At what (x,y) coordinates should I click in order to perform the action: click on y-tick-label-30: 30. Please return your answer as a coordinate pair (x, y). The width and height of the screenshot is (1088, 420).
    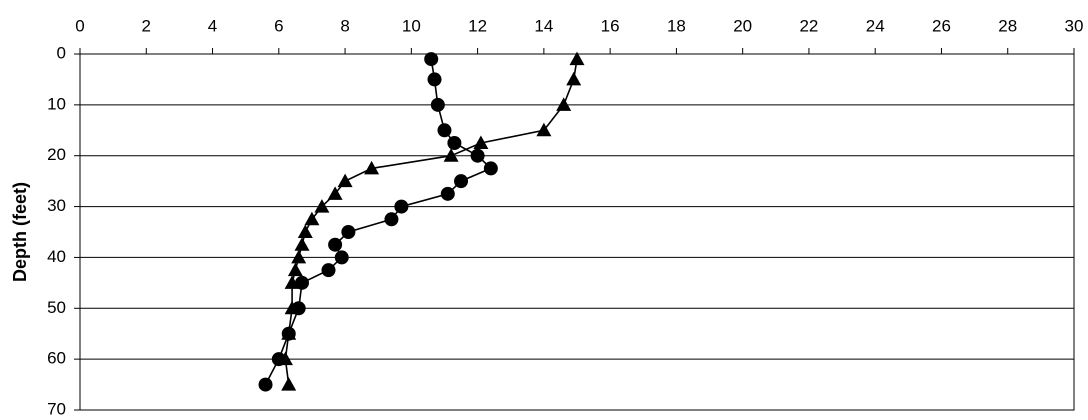
    Looking at the image, I should click on (56, 205).